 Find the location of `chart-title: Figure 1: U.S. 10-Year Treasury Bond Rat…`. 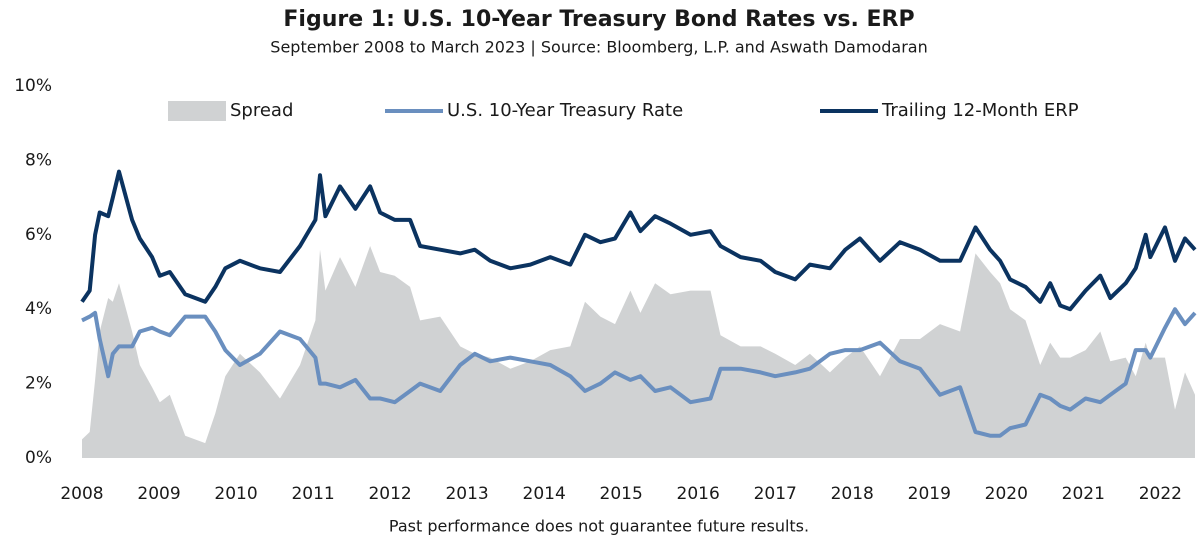

chart-title: Figure 1: U.S. 10-Year Treasury Bond Rat… is located at coordinates (598, 19).